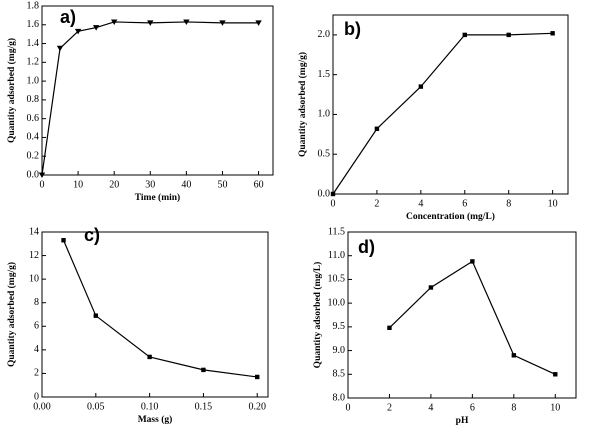  Describe the element at coordinates (339, 326) in the screenshot. I see `y-tick-label: 9.5` at that location.